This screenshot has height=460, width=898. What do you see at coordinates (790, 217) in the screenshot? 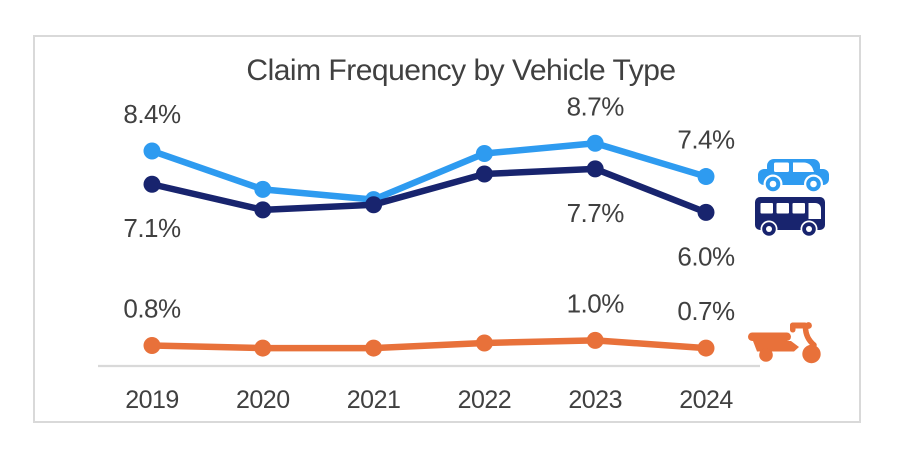
I see `bus-icon` at bounding box center [790, 217].